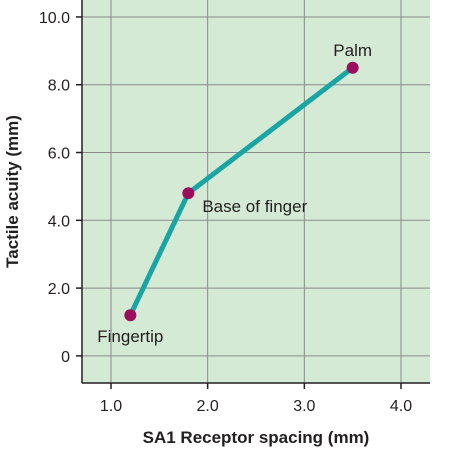 This screenshot has width=450, height=449. I want to click on point-label-0: Fingertip, so click(130, 336).